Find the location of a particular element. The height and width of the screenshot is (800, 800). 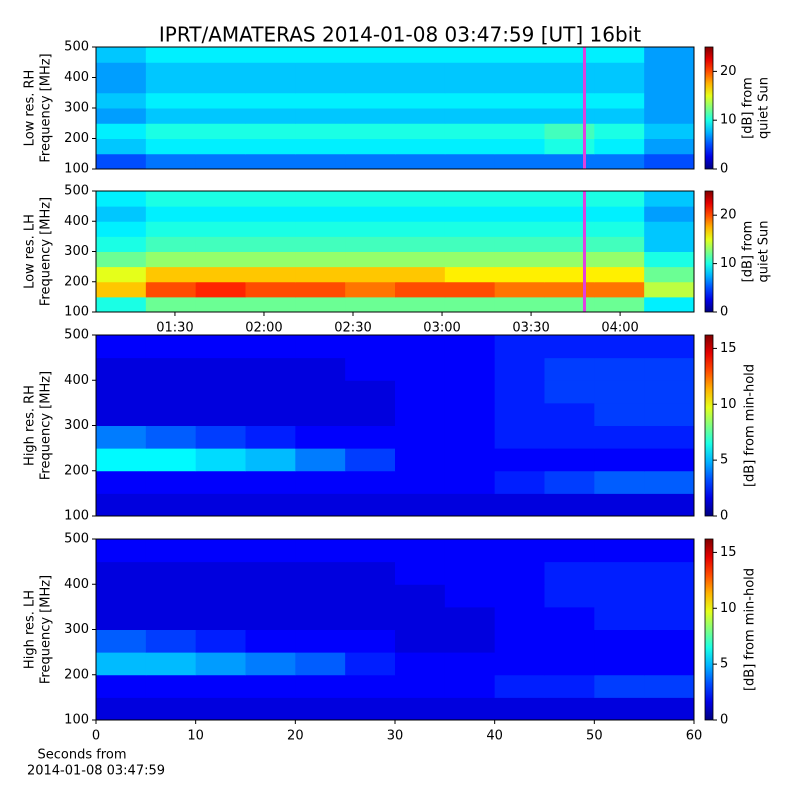

y-tick-label: 500 is located at coordinates (76, 191).